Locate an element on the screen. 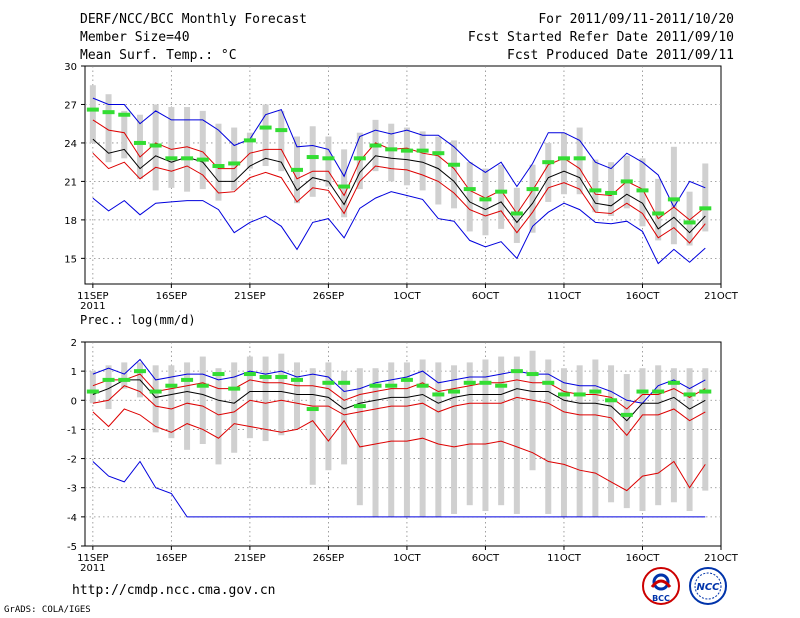  ensemble-mean-line is located at coordinates (399, 186).